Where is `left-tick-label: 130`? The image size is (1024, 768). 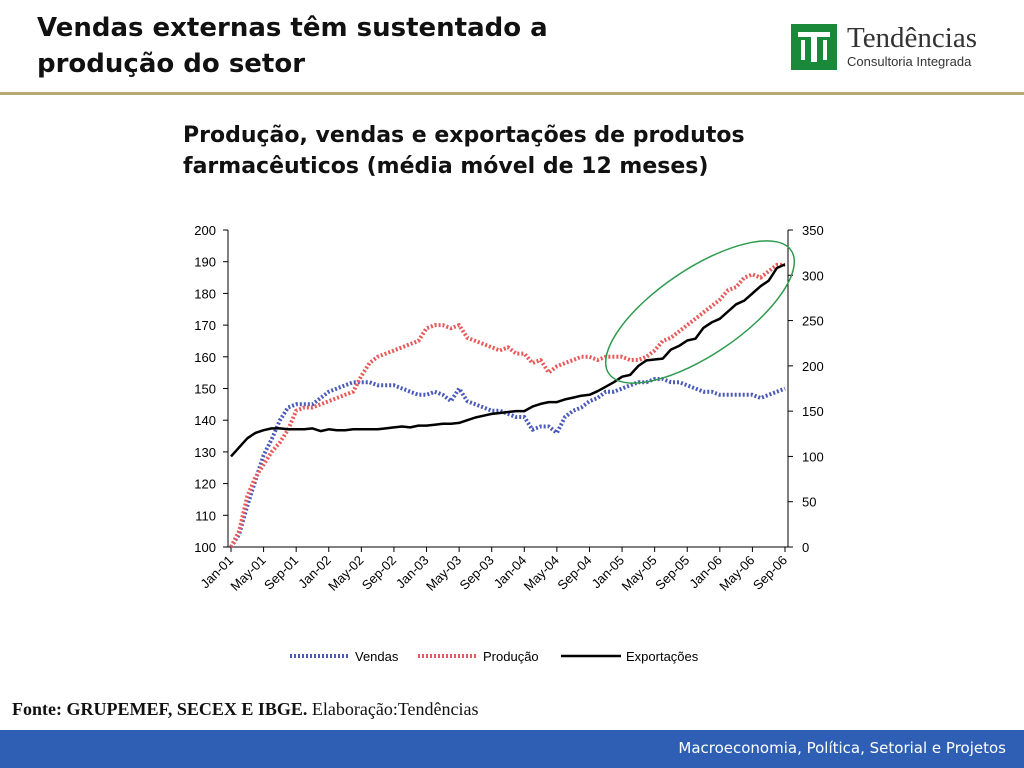 left-tick-label: 130 is located at coordinates (205, 452).